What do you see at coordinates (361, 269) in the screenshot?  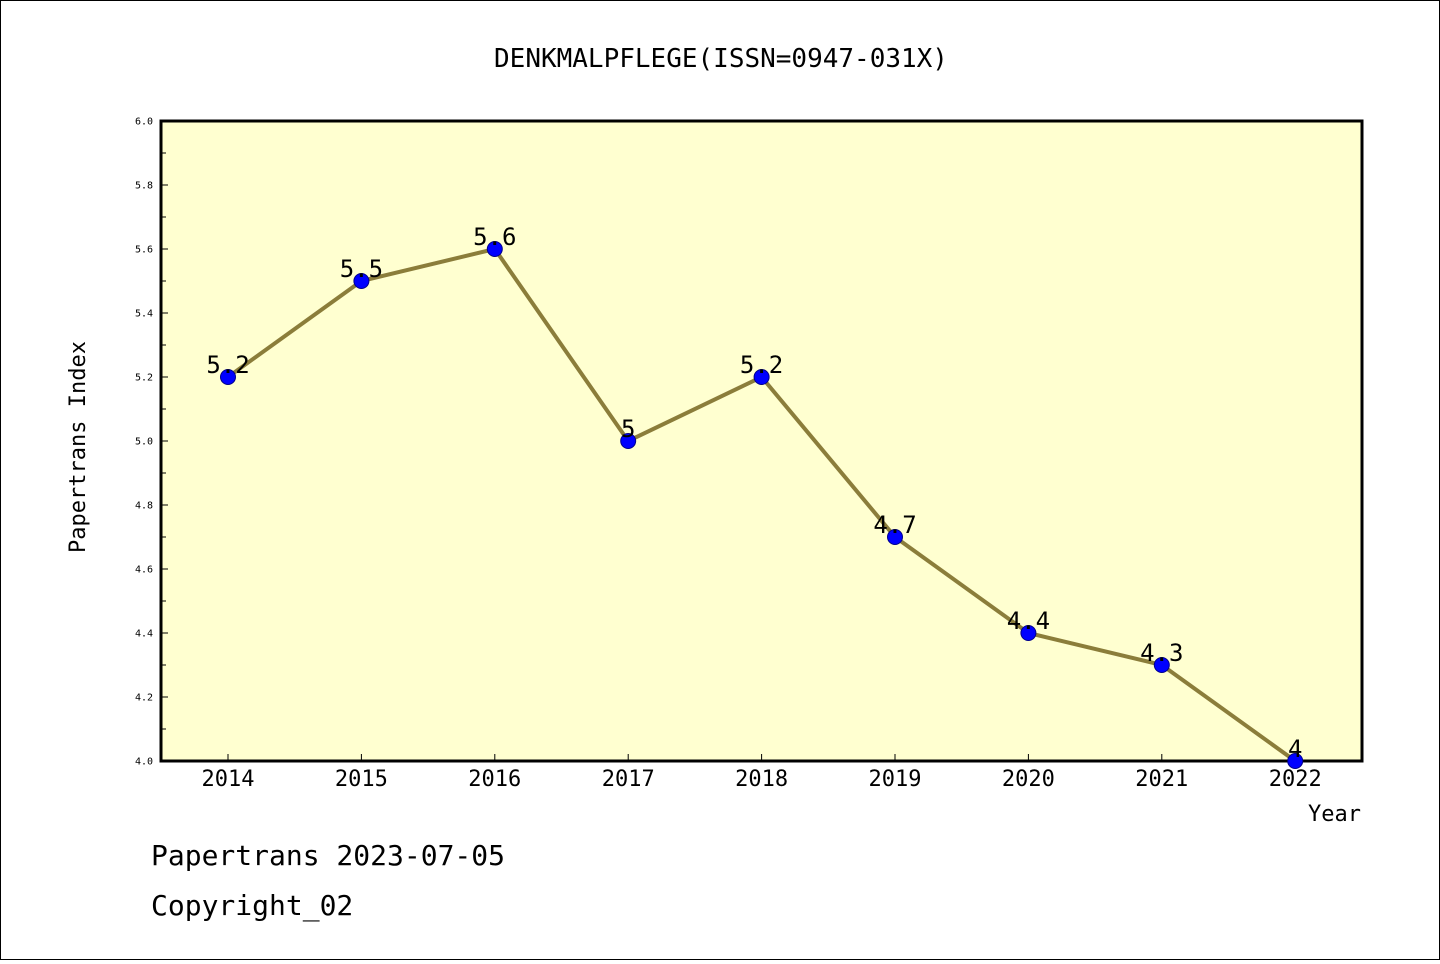 I see `data-label: 5.5` at bounding box center [361, 269].